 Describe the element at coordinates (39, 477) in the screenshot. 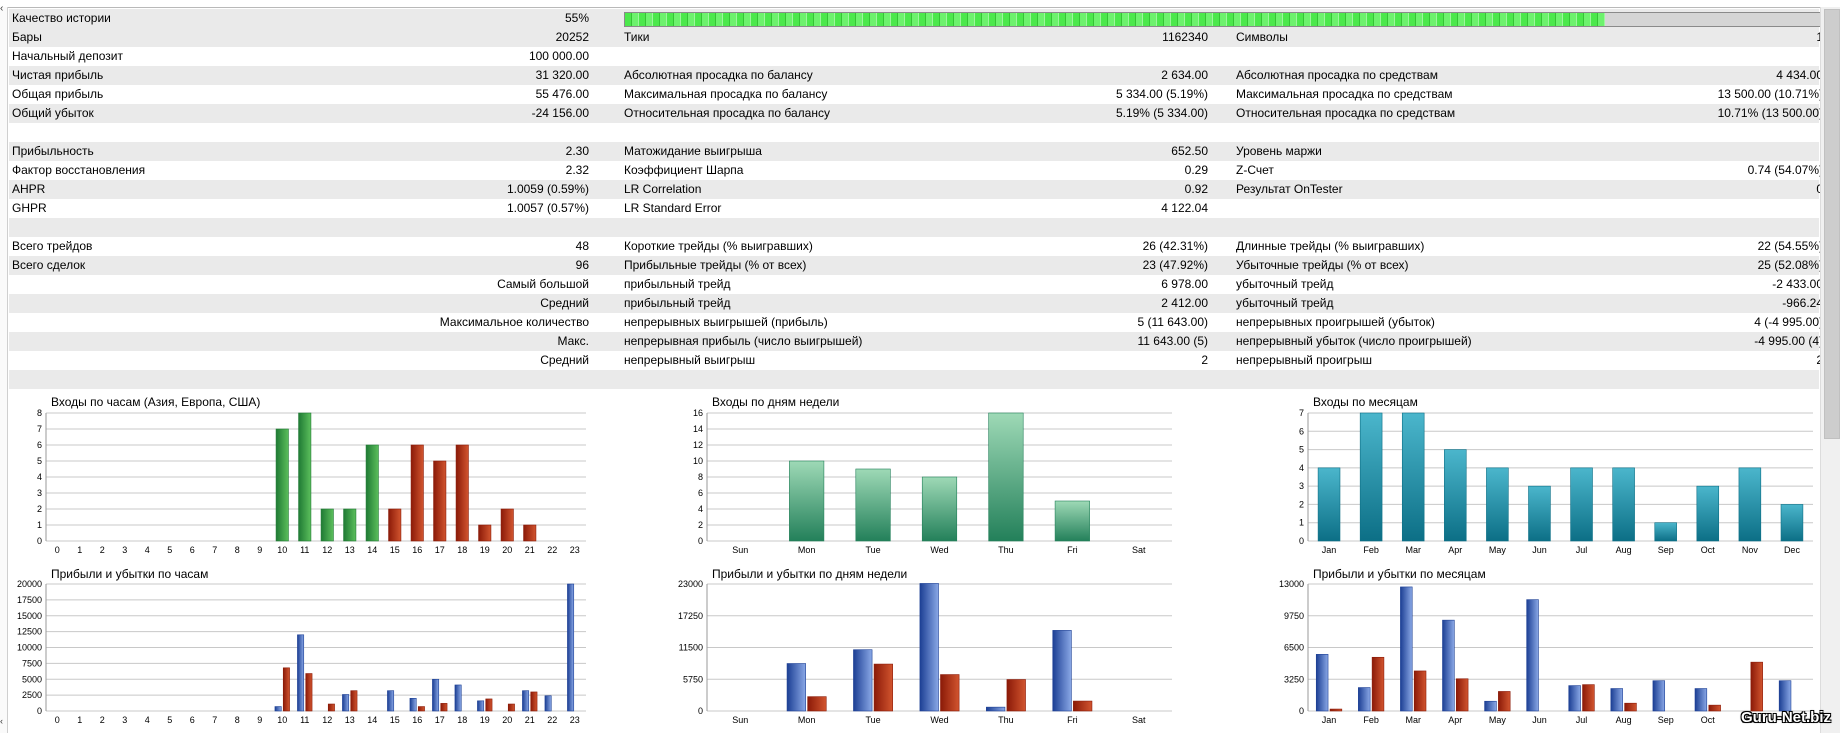

I see `y-tick-label: 4` at that location.